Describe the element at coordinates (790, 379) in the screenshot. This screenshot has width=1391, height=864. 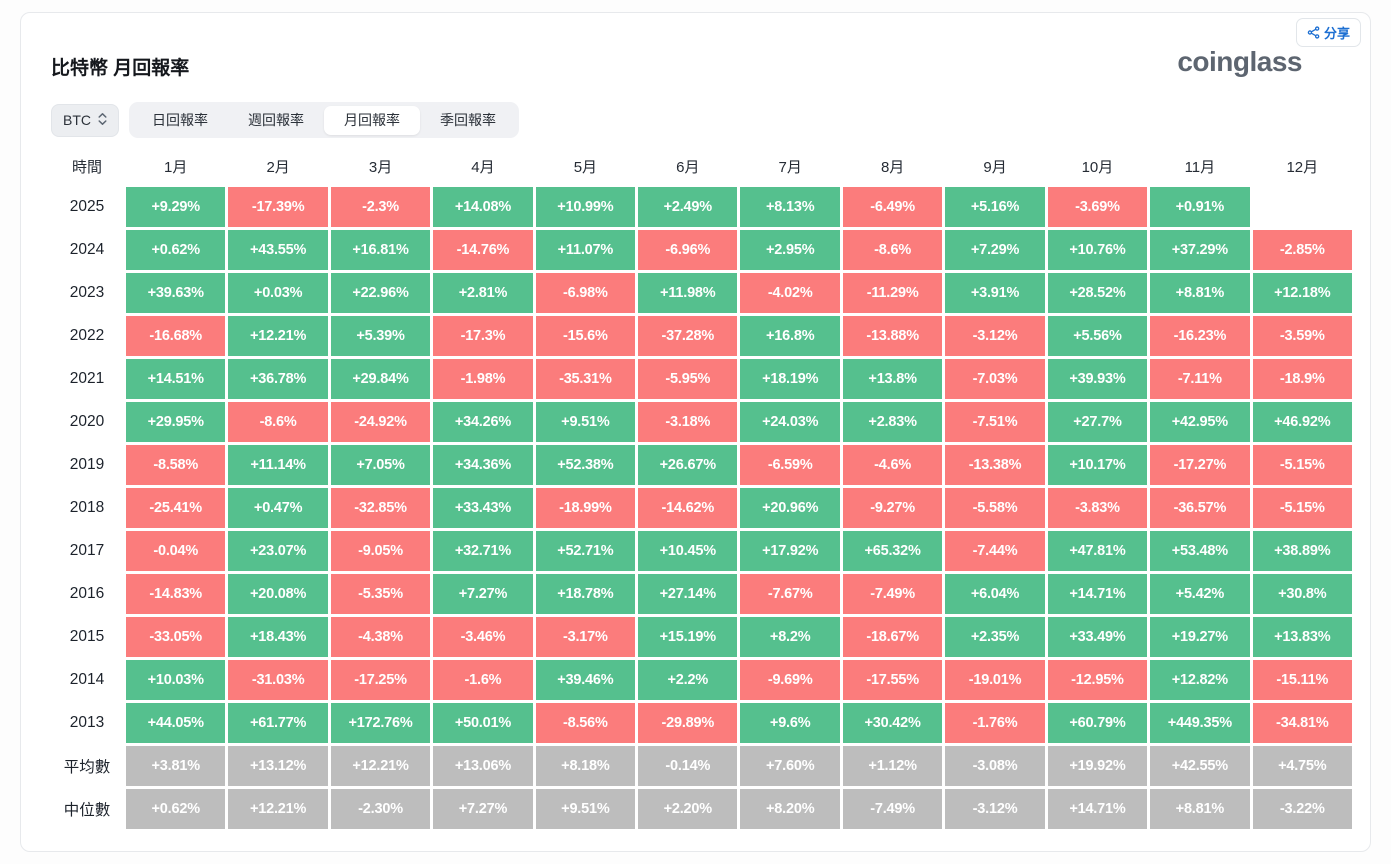
I see `table-cell: +18.19%` at that location.